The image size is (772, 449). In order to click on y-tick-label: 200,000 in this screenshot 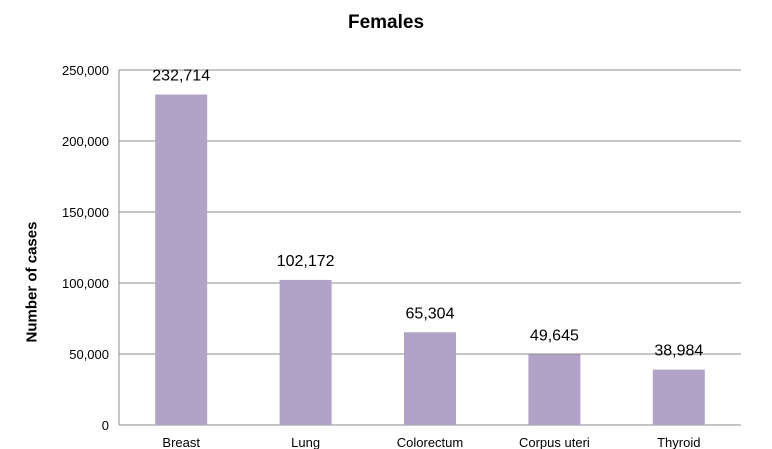, I will do `click(85, 141)`.